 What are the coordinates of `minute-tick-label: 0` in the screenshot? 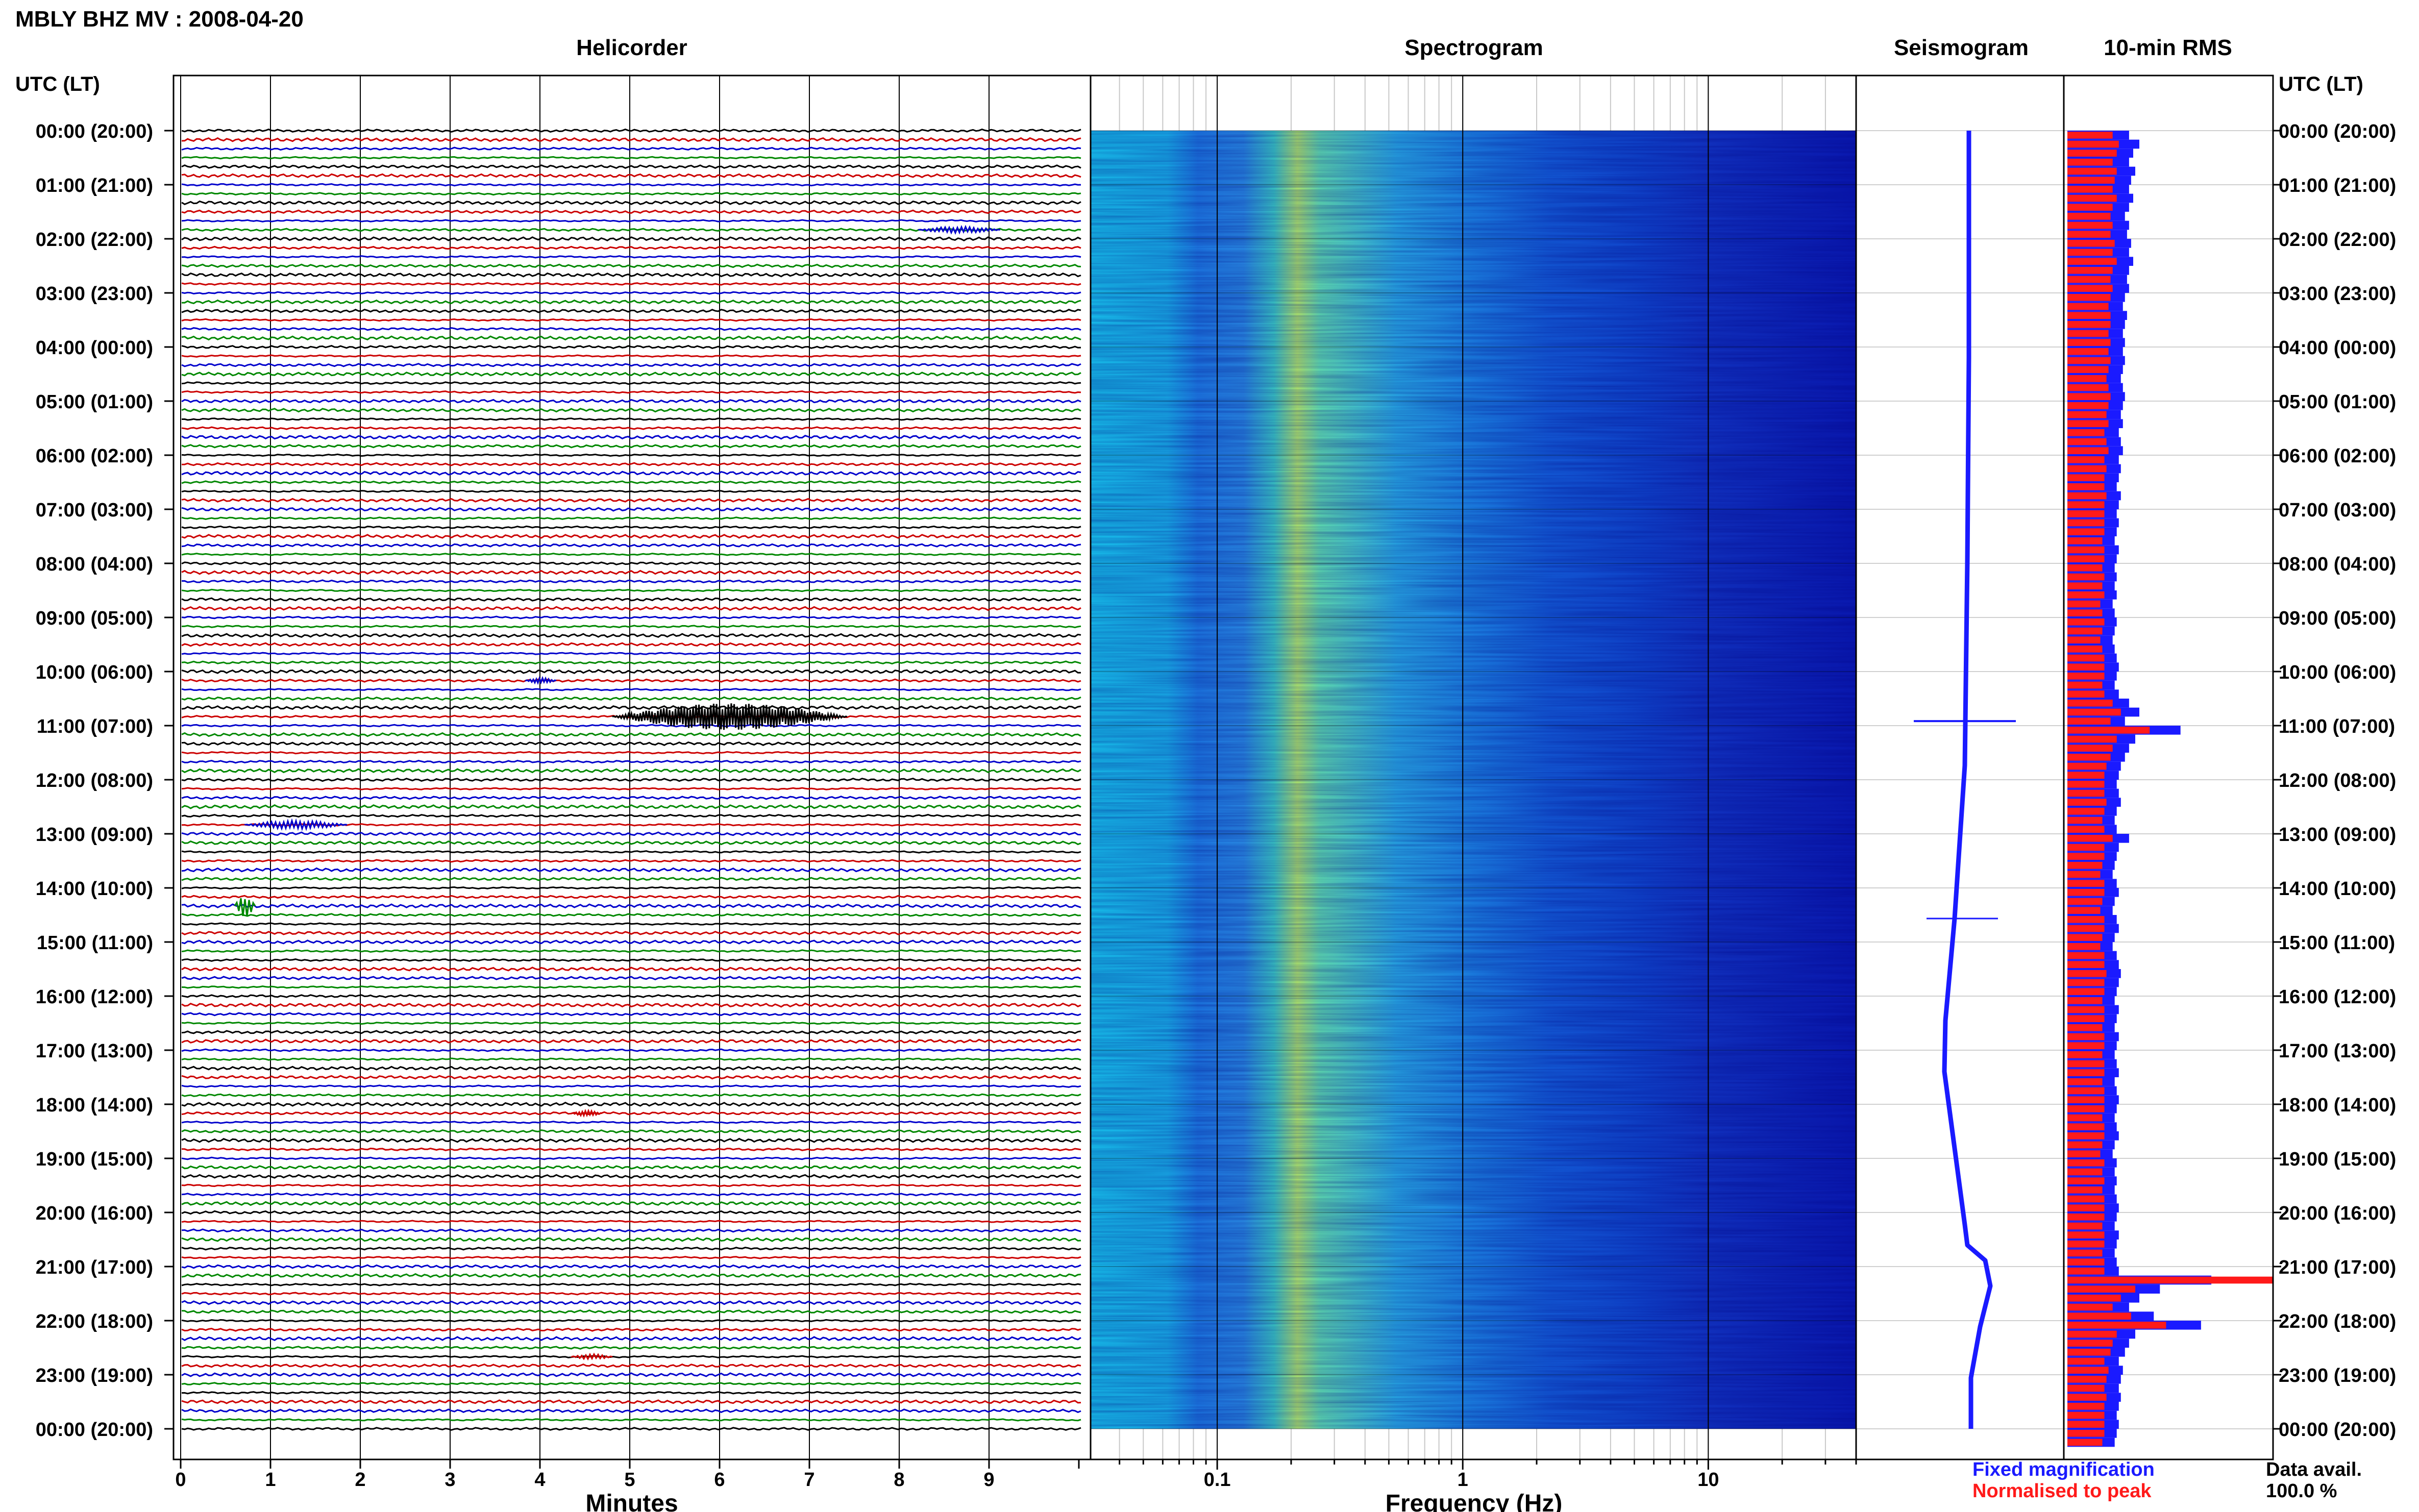 It's located at (180, 1480).